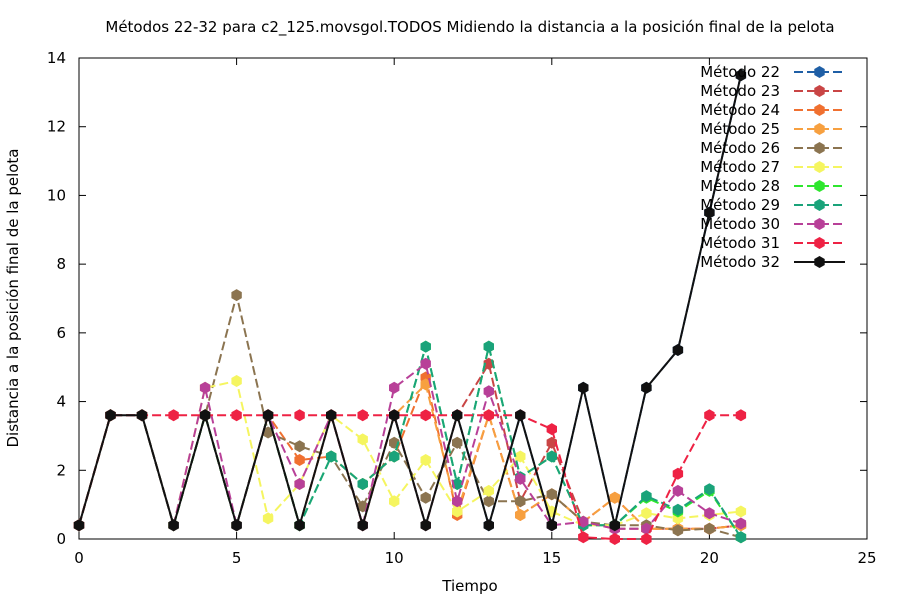 Image resolution: width=900 pixels, height=600 pixels. What do you see at coordinates (56, 127) in the screenshot?
I see `y-tick-label: 12` at bounding box center [56, 127].